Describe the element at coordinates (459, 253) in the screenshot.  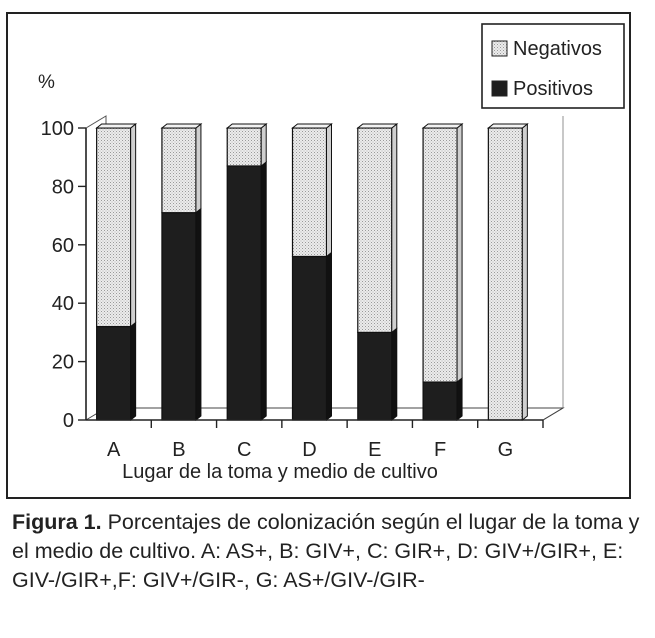
I see `bar-side-negativos-F` at that location.